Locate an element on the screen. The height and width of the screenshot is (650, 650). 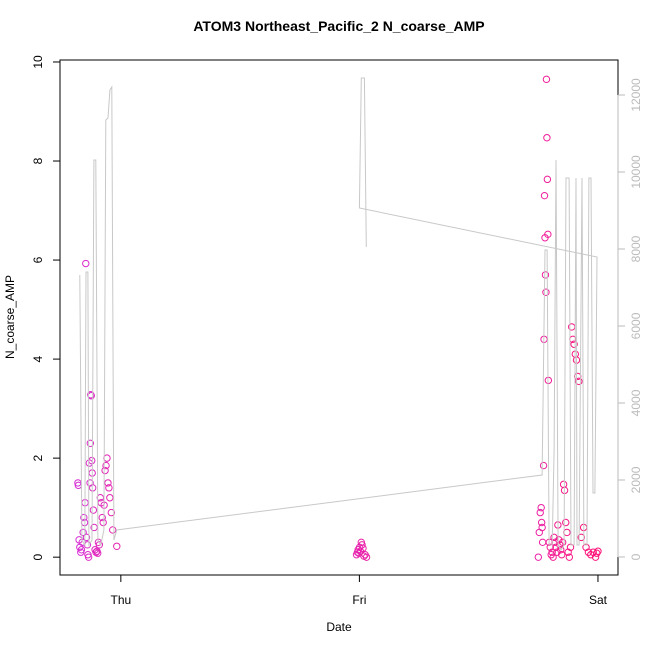
y-tick-label: 4 is located at coordinates (38, 358).